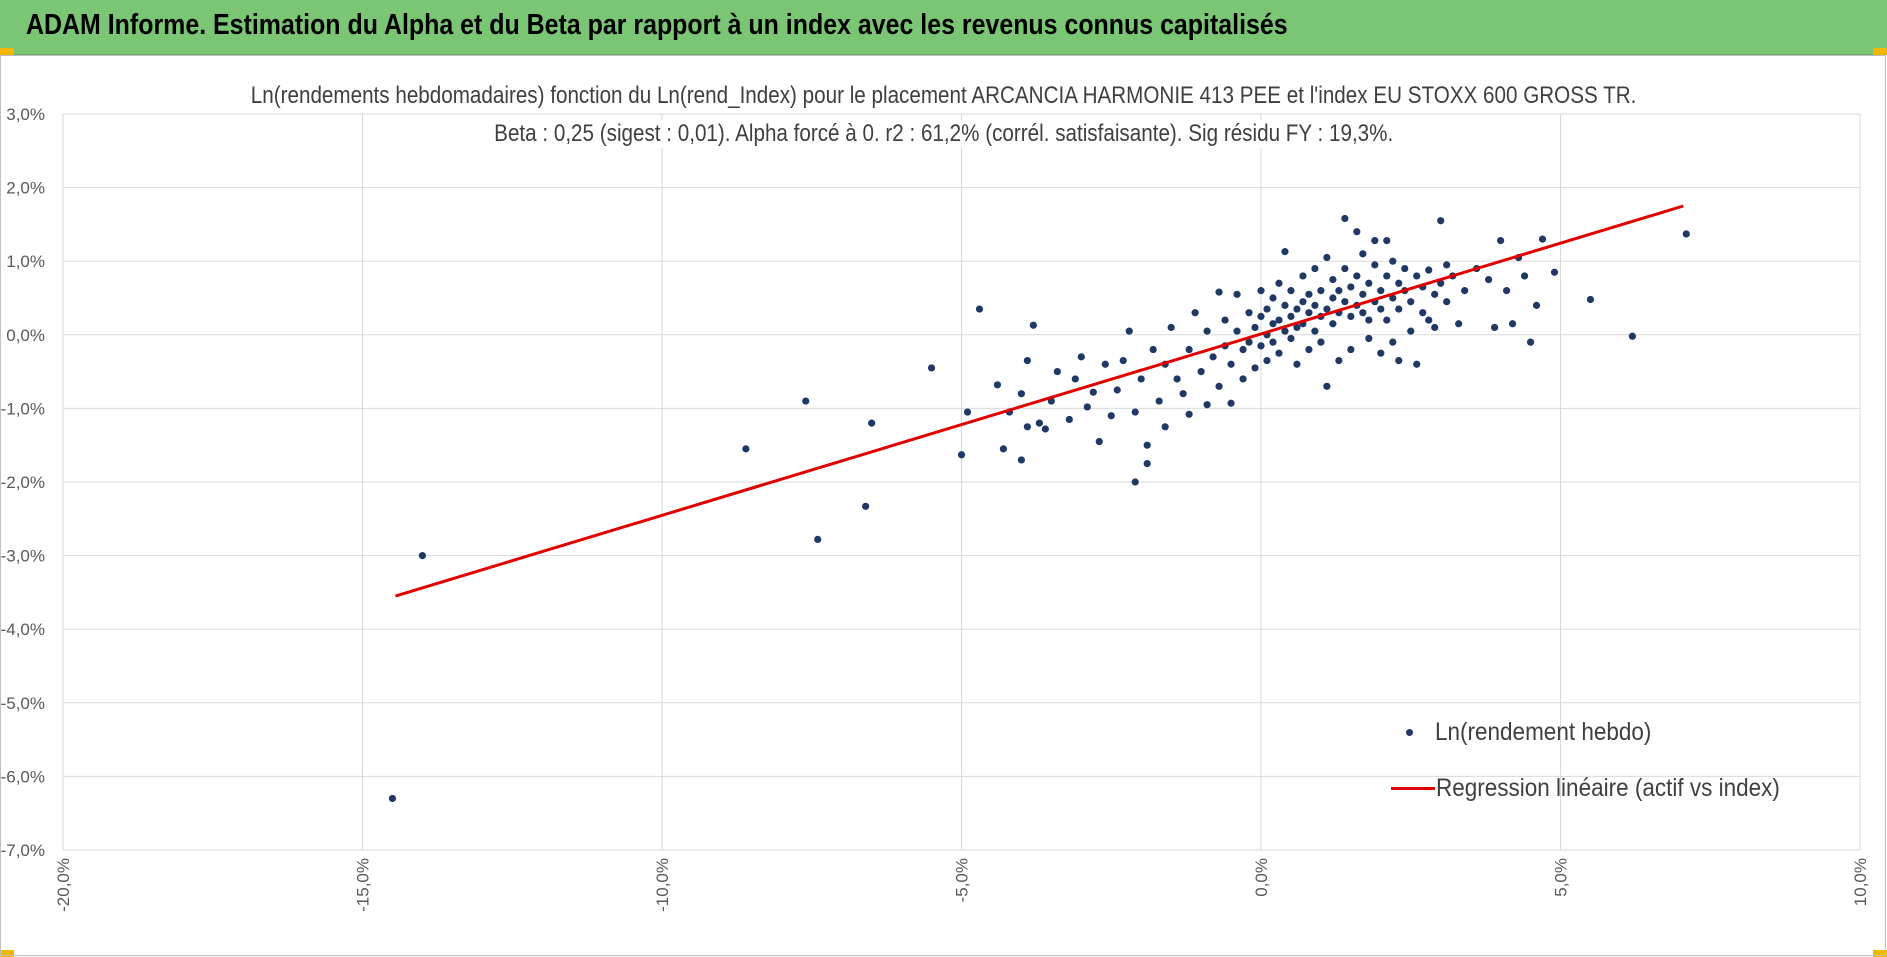  Describe the element at coordinates (662, 885) in the screenshot. I see `x-tick-label: -10,0%` at that location.